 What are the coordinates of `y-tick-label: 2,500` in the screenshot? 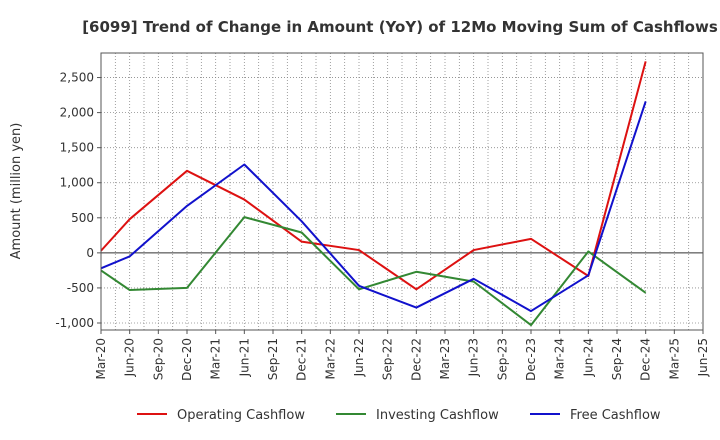 It's located at (77, 78).